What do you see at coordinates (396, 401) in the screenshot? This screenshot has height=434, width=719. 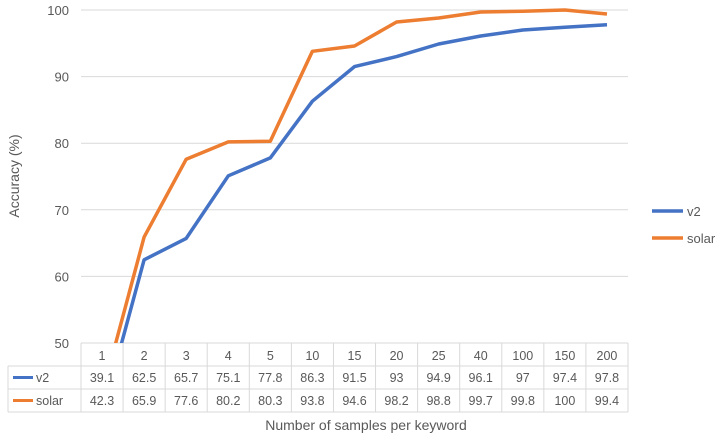 I see `table-value: 98.2` at bounding box center [396, 401].